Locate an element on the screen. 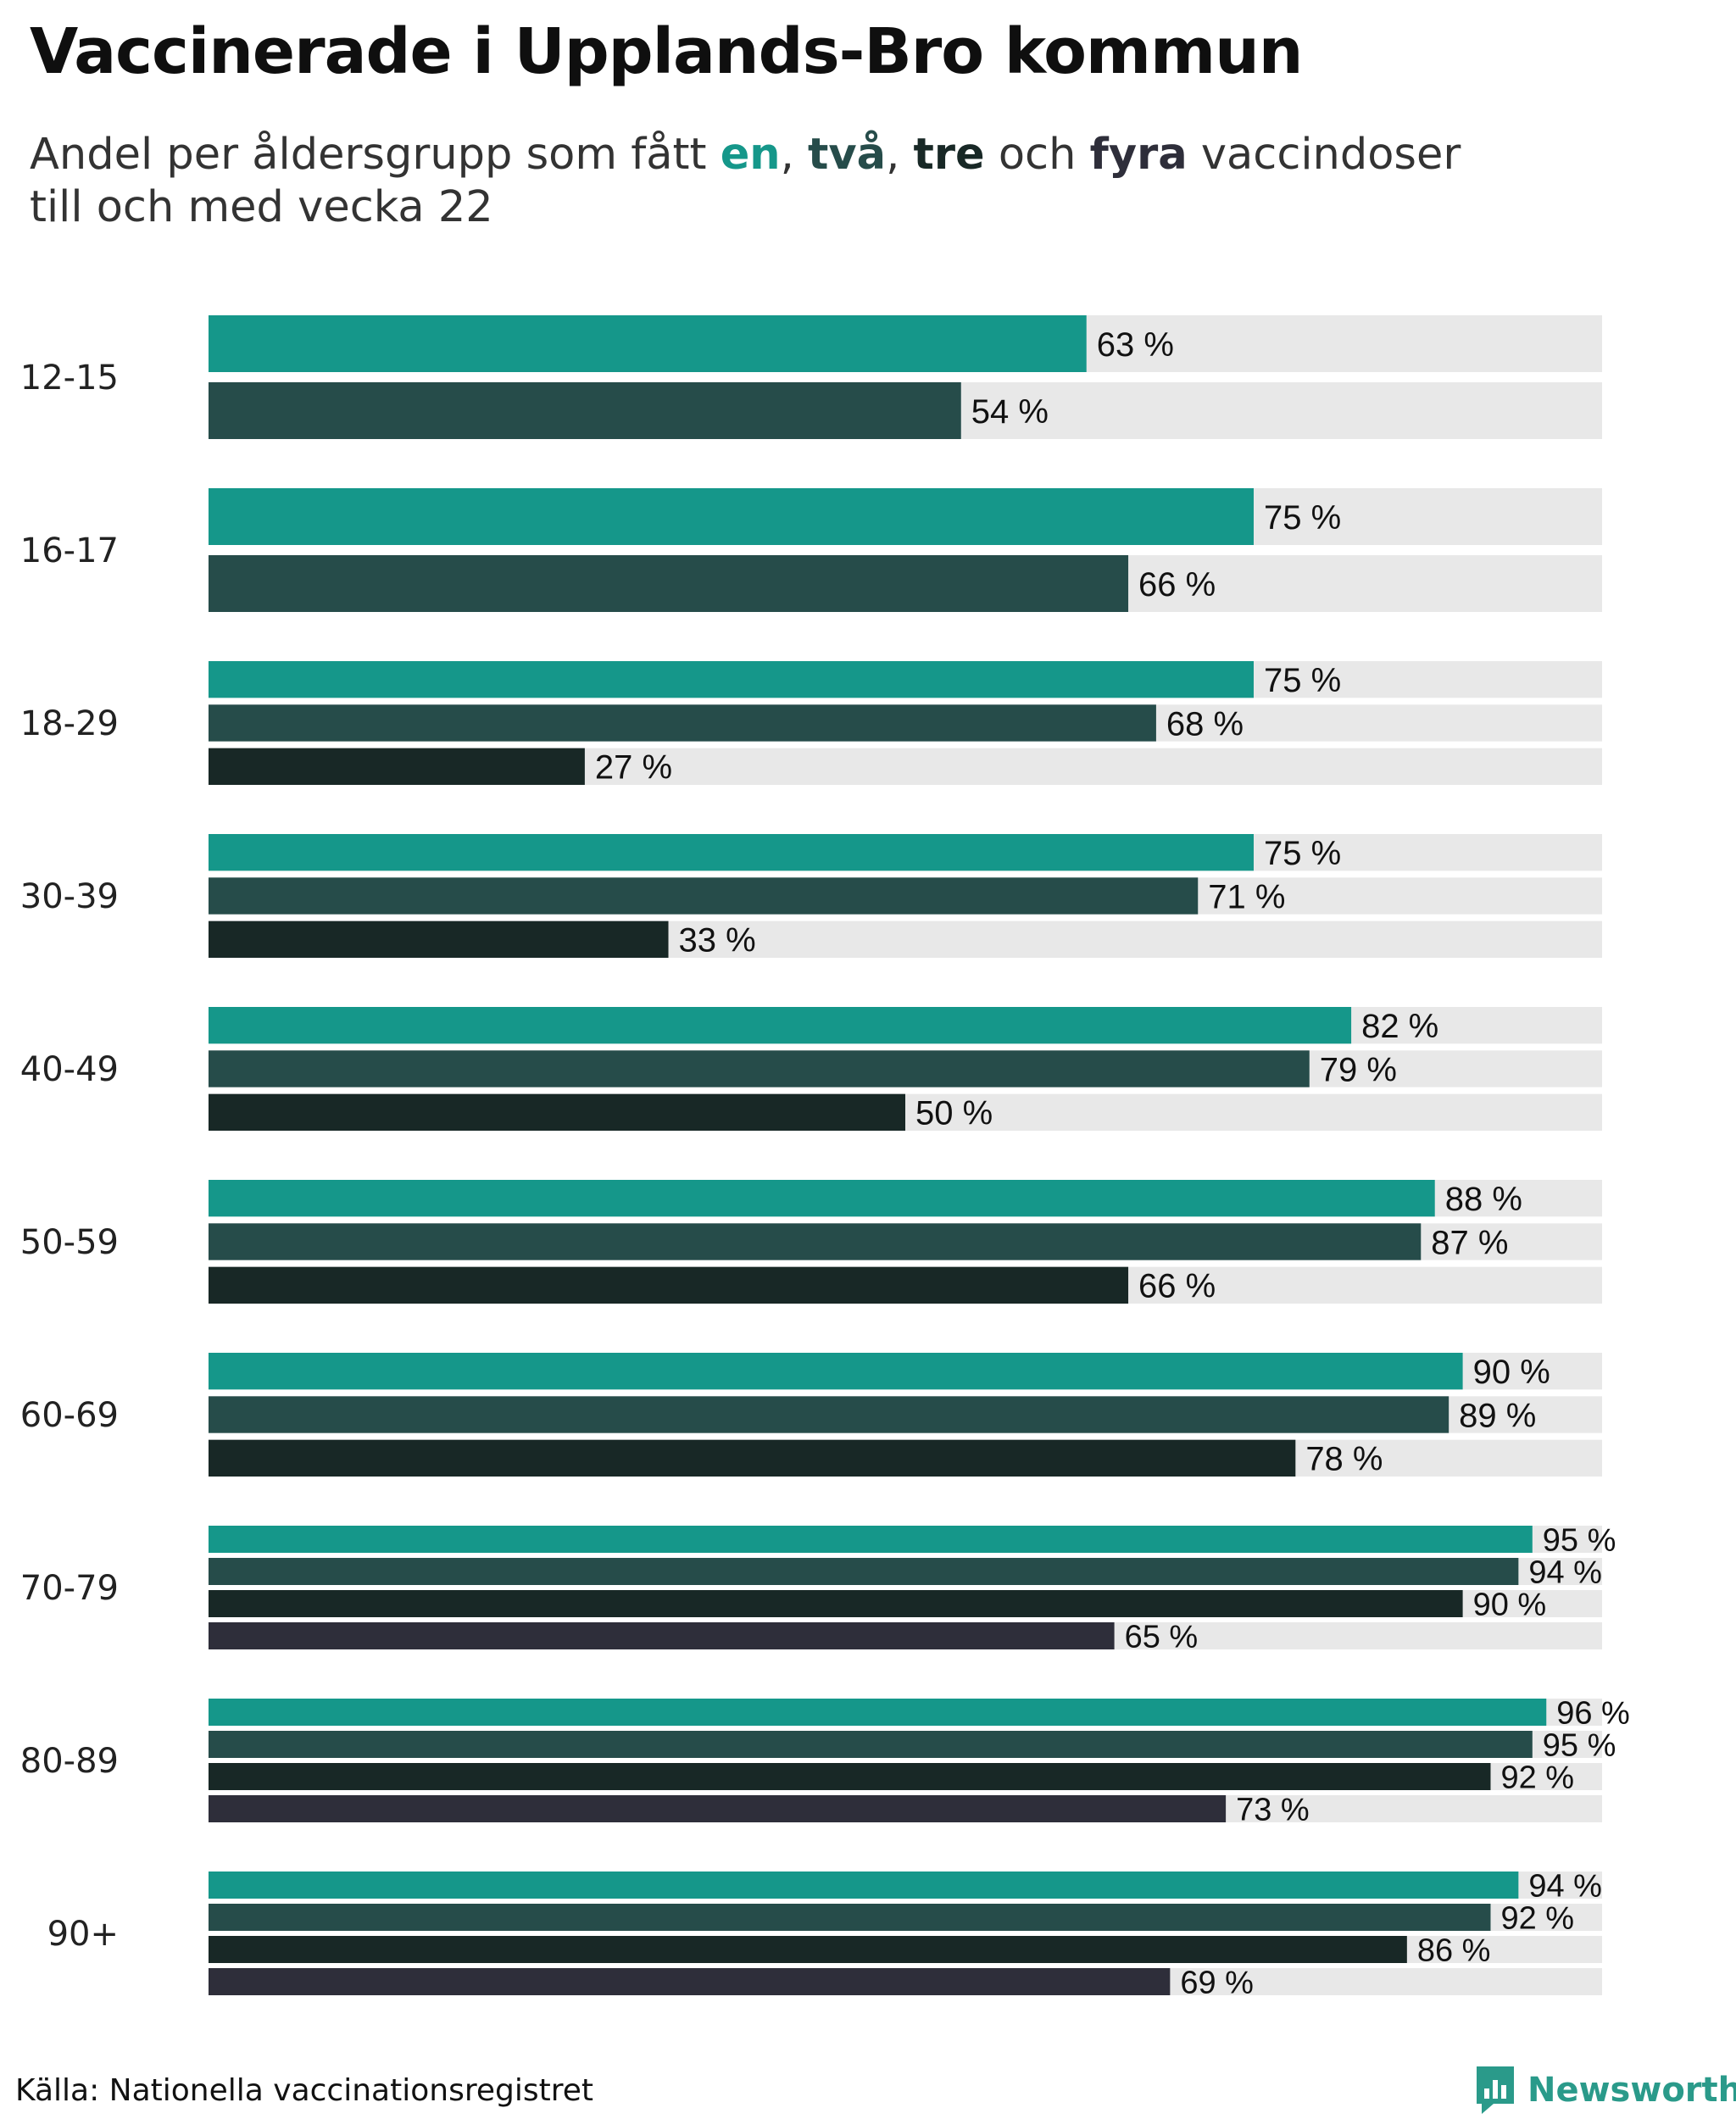  category-label: 16-17 is located at coordinates (69, 550).